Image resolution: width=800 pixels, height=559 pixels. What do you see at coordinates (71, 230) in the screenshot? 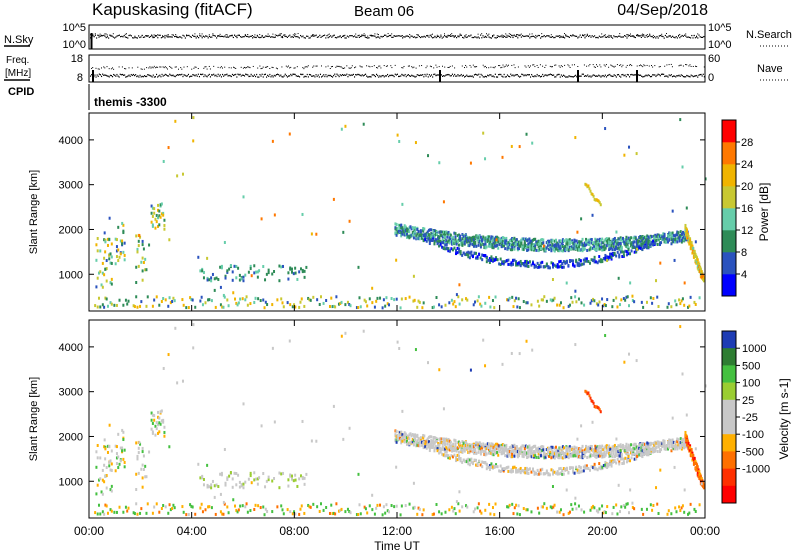
I see `y-tick-label: 2000` at bounding box center [71, 230].